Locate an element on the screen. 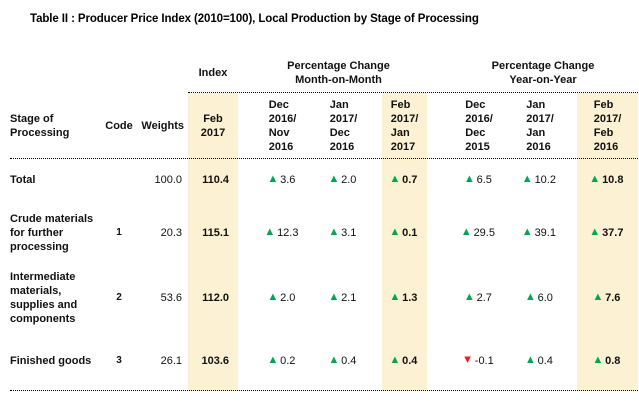  dotted-divider-bottom is located at coordinates (324, 390).